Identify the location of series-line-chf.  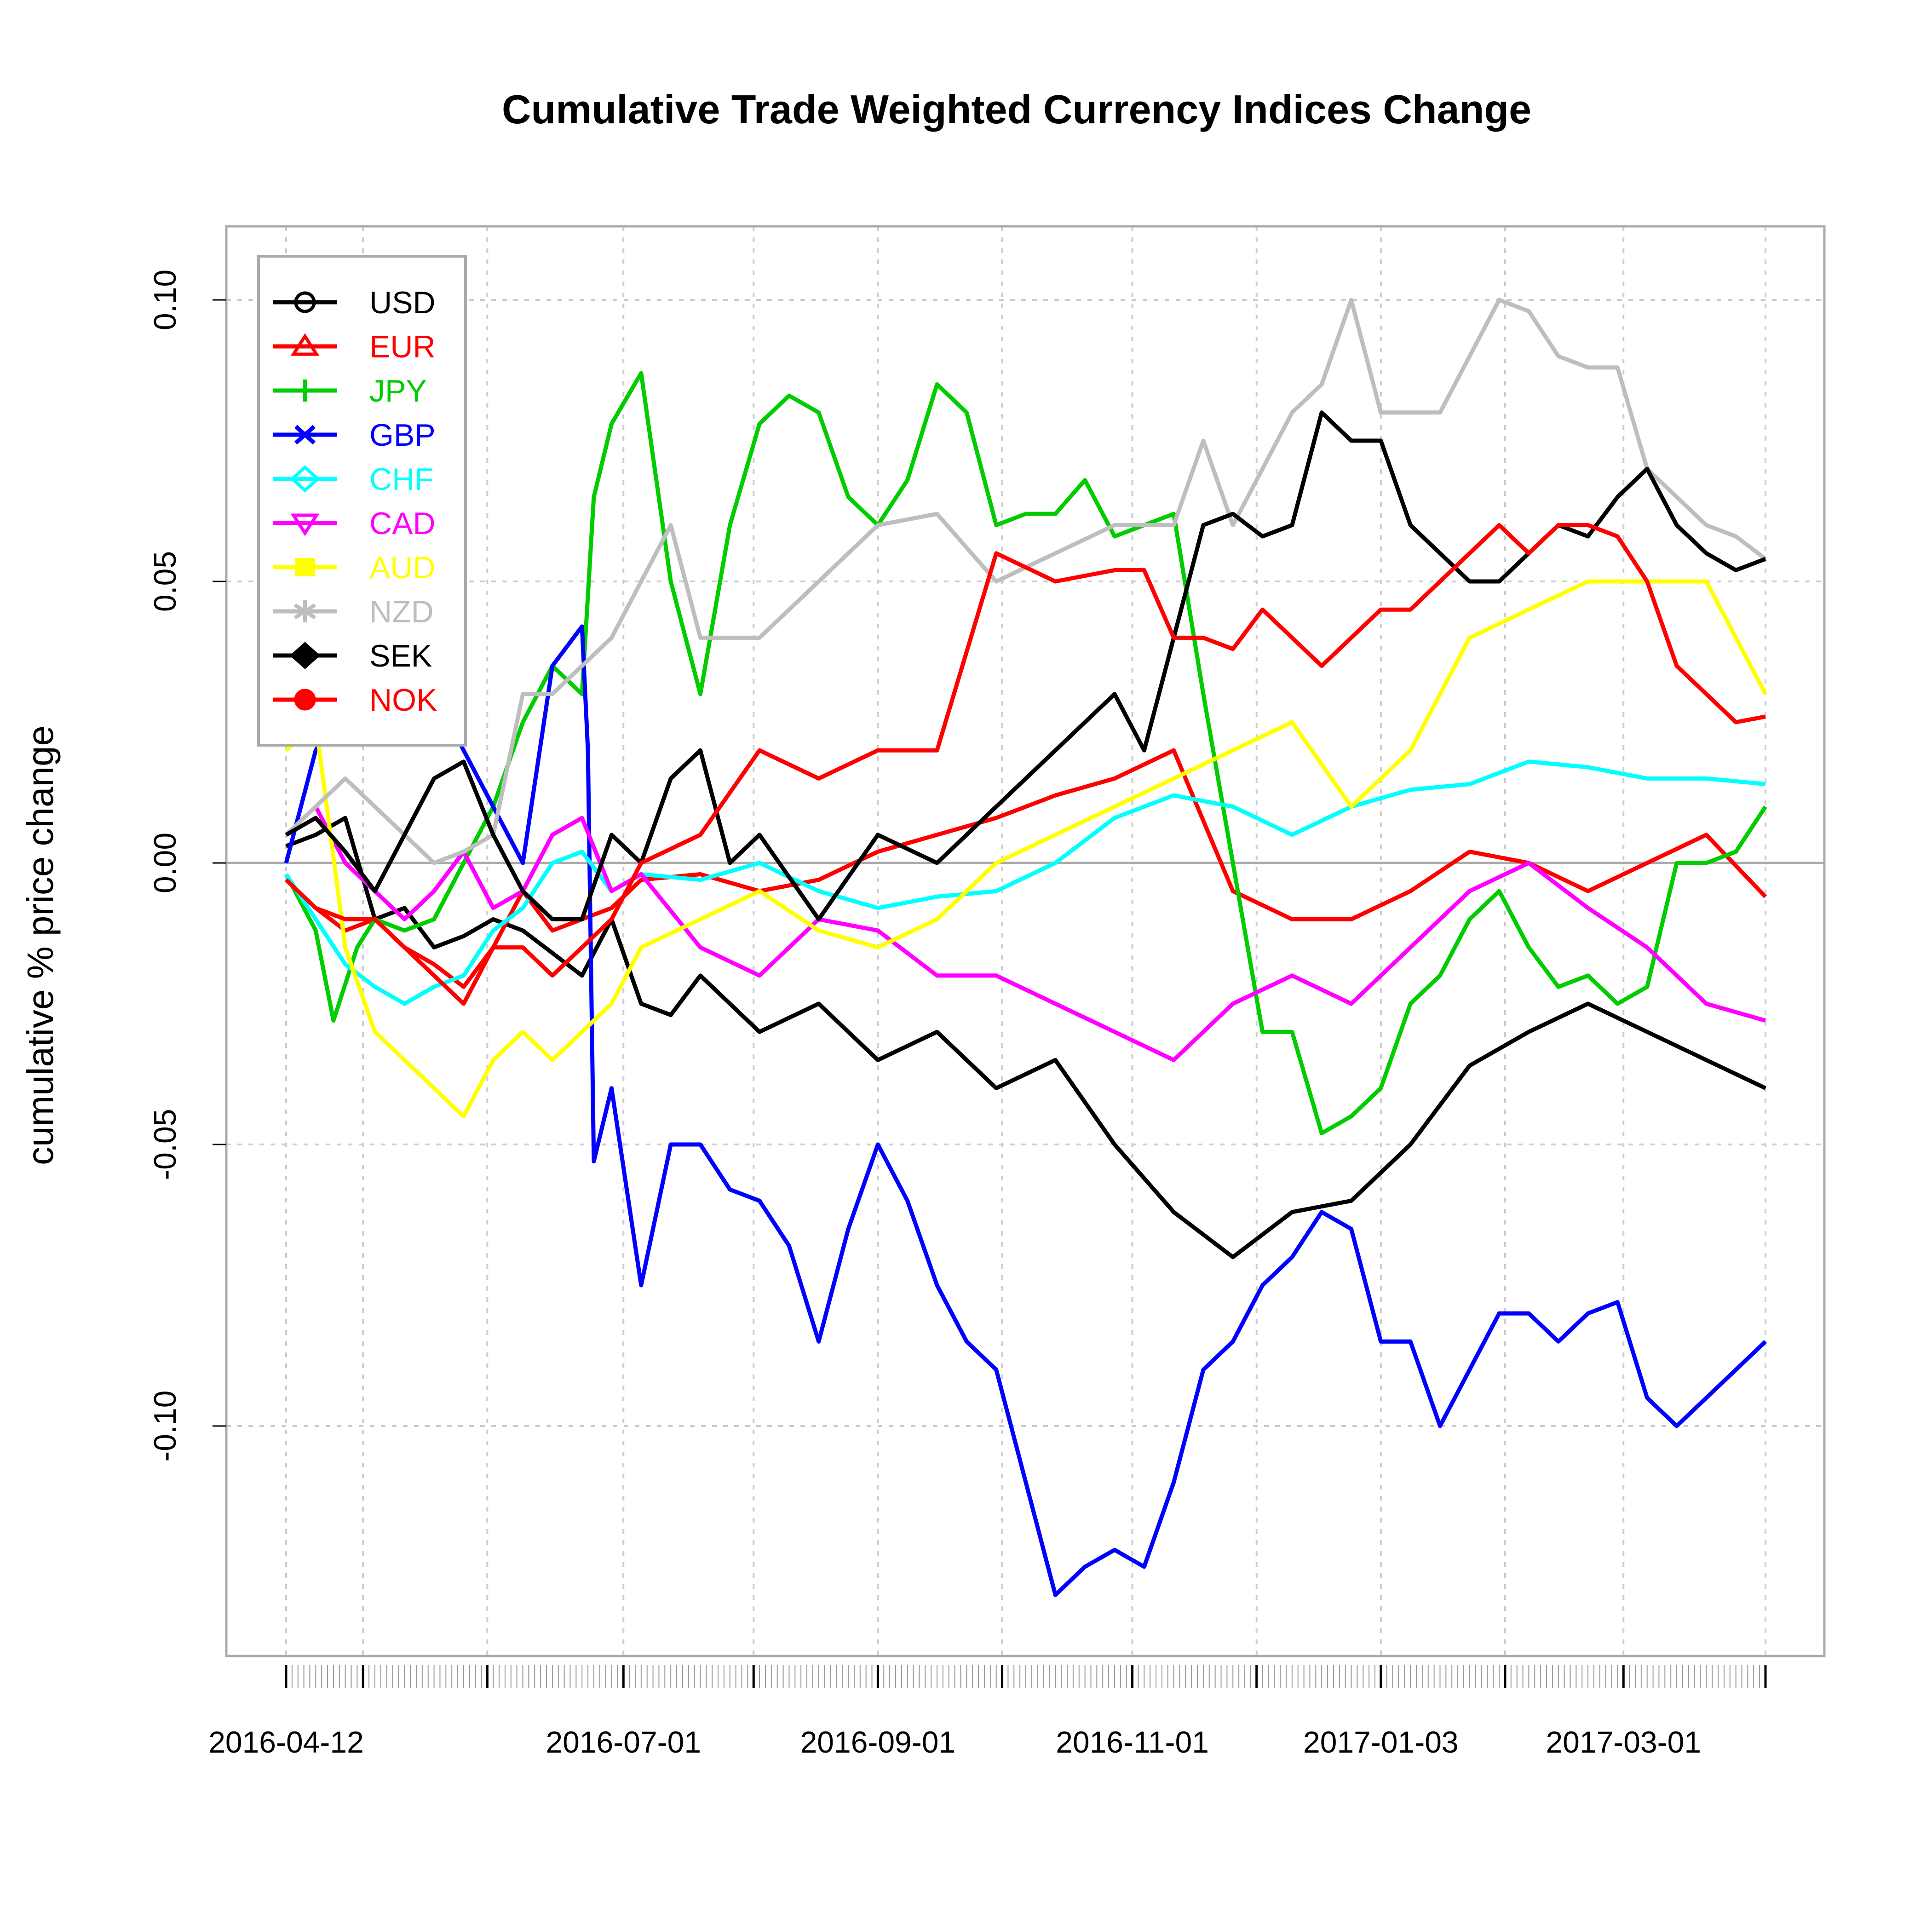
(1025, 882).